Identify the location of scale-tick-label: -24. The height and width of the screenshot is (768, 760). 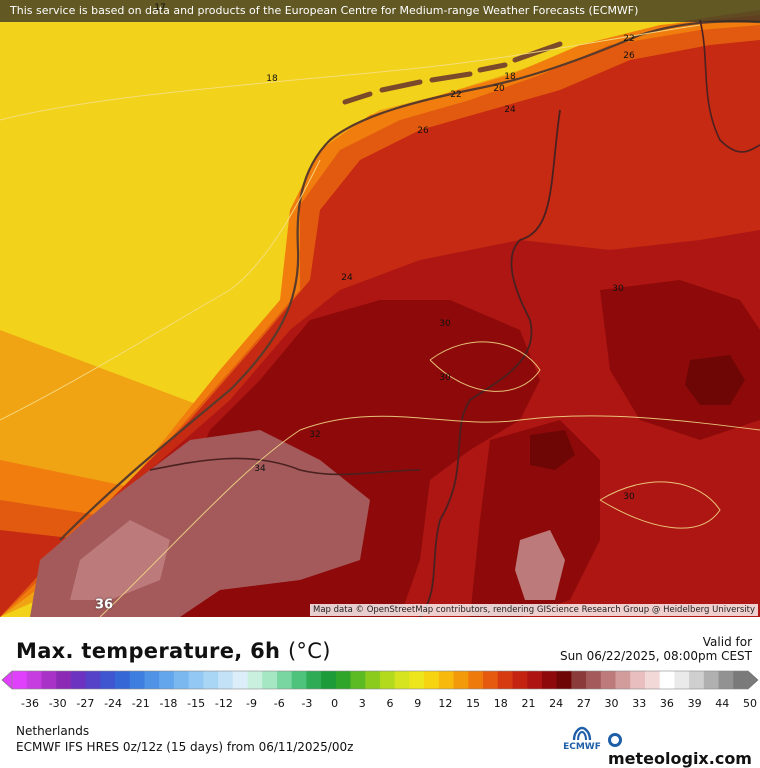
(113, 703).